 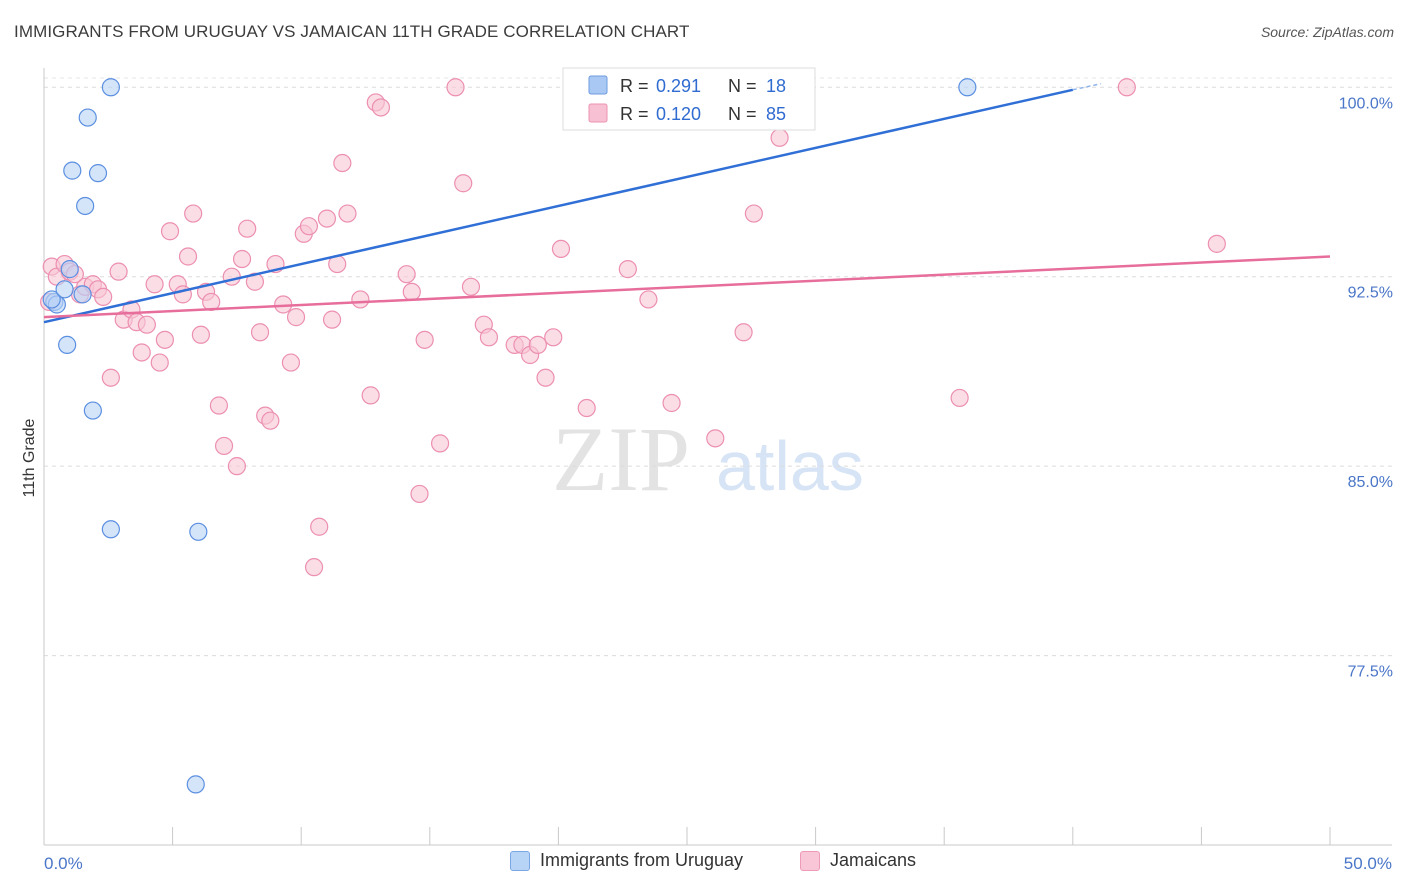 I want to click on y-axis-title: 11th Grade, so click(x=29, y=457).